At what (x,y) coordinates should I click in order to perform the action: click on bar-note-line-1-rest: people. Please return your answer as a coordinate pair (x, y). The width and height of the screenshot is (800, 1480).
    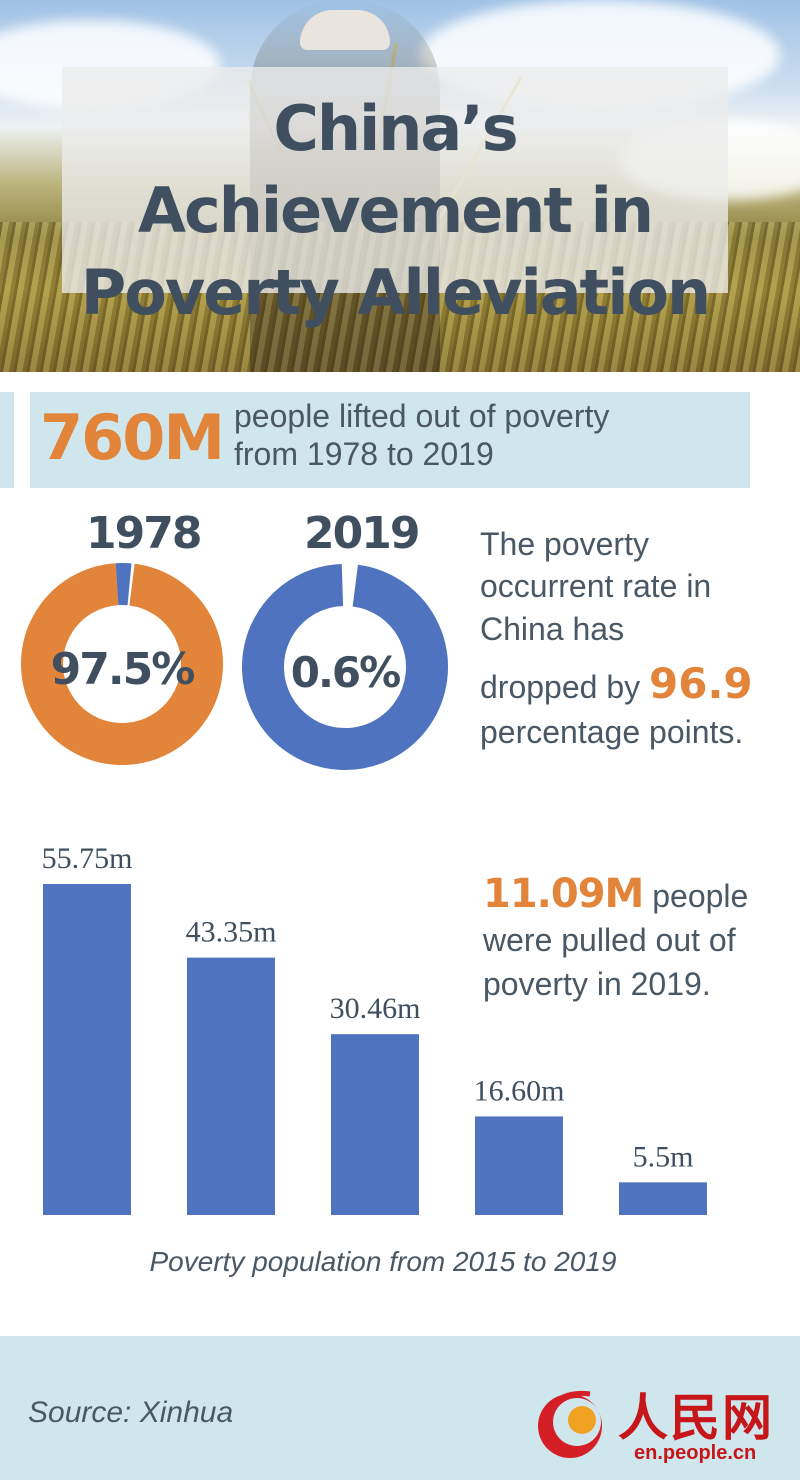
    Looking at the image, I should click on (700, 896).